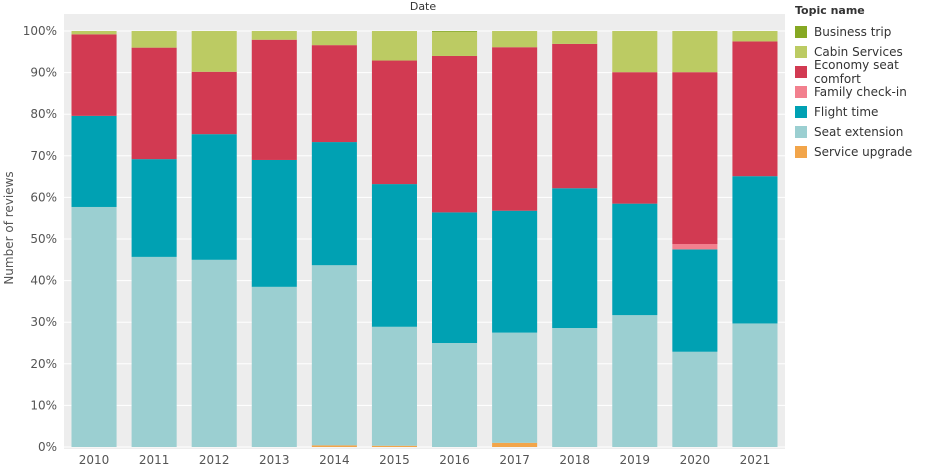 Image resolution: width=946 pixels, height=469 pixels. What do you see at coordinates (9, 227) in the screenshot?
I see `y-axis-label: Number of reviews` at bounding box center [9, 227].